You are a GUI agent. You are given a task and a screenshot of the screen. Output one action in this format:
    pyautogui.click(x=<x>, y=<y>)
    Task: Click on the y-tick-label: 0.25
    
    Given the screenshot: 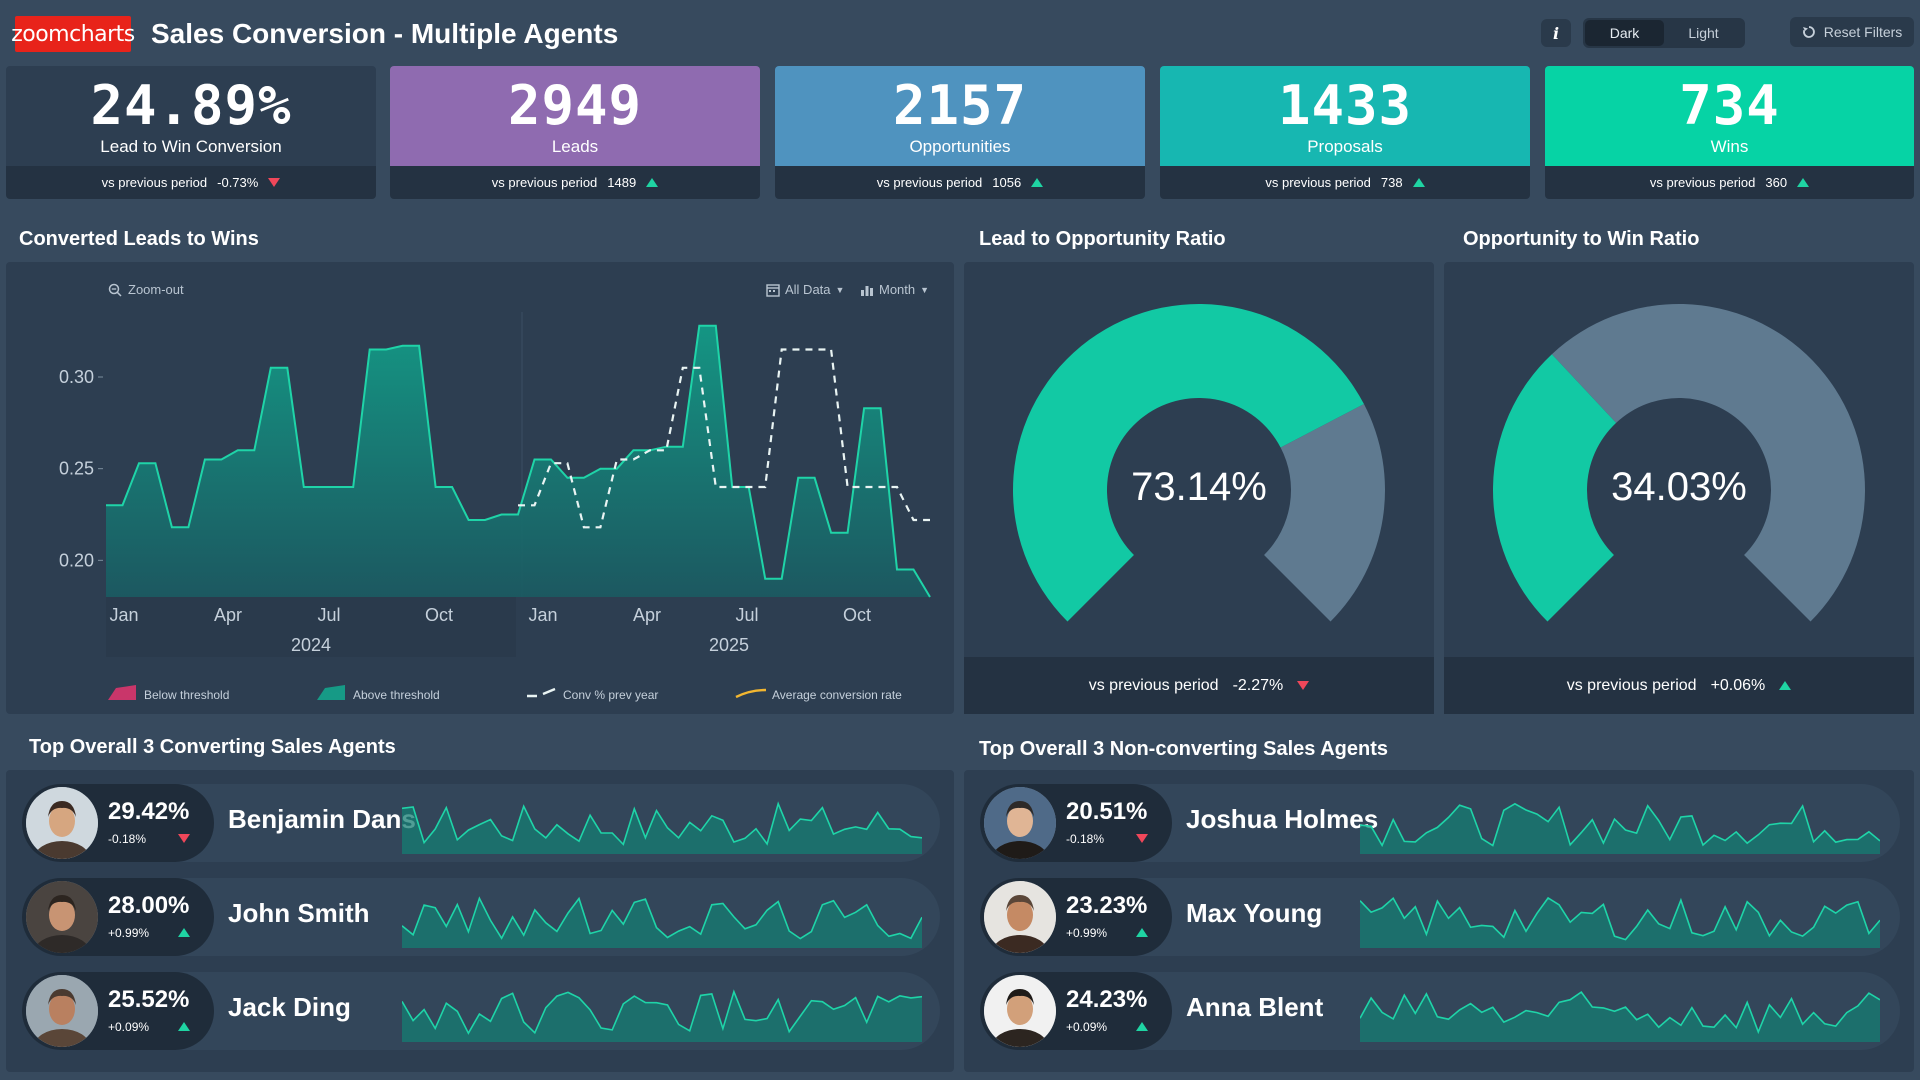 What is the action you would take?
    pyautogui.click(x=76, y=469)
    